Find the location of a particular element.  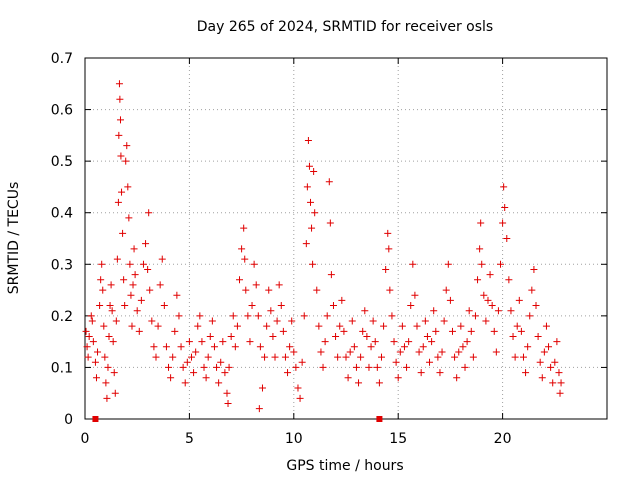

x-tick-label: 20 is located at coordinates (503, 439).